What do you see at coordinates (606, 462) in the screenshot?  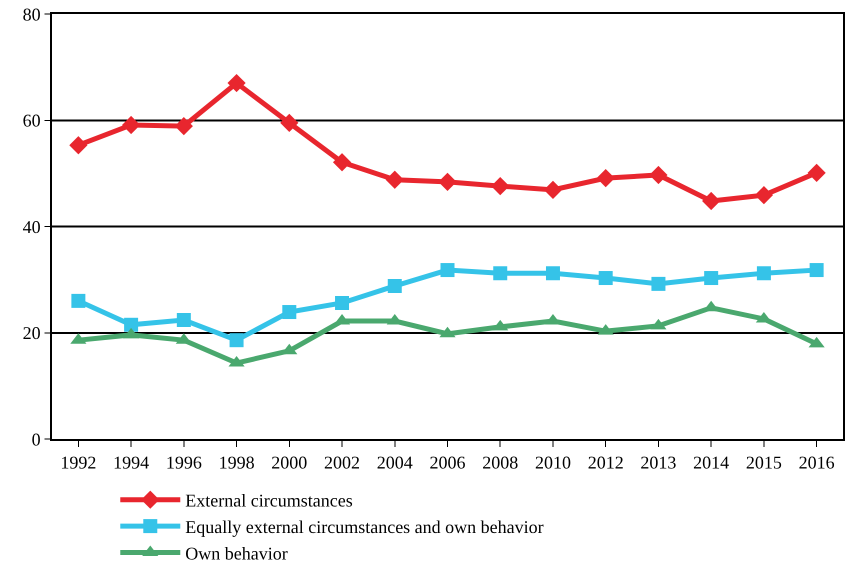 I see `x-tick-label: 2012` at bounding box center [606, 462].